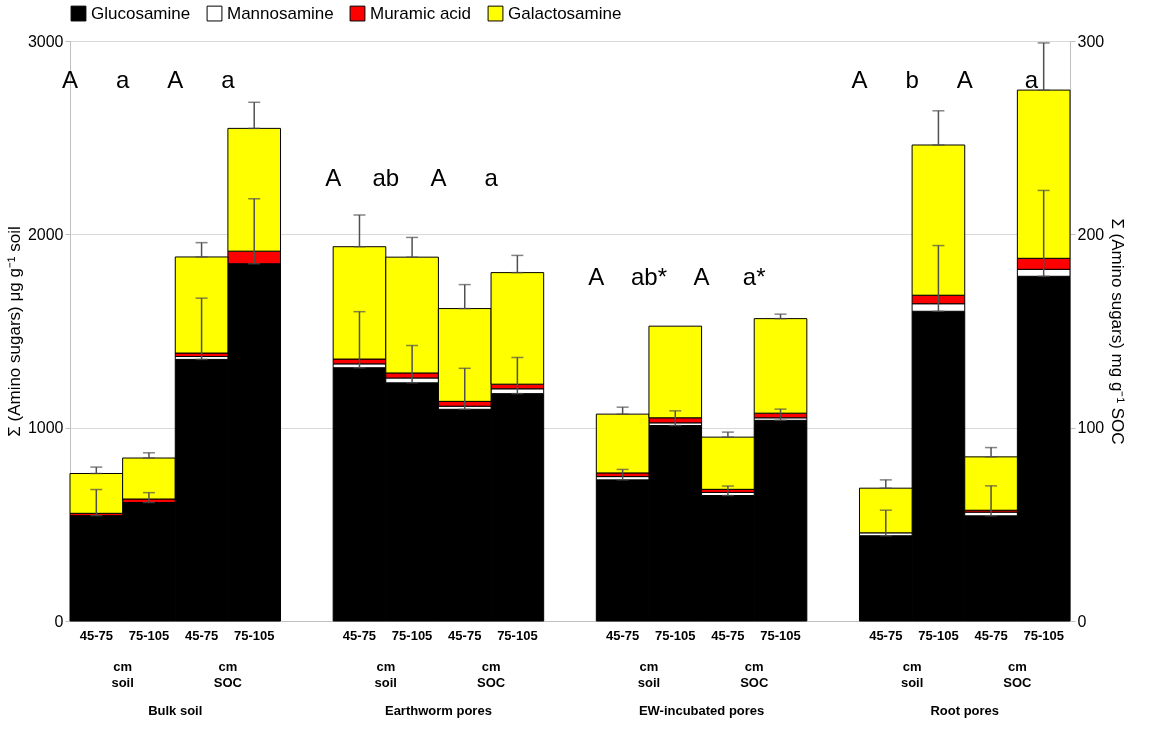  What do you see at coordinates (14, 331) in the screenshot?
I see `y-axis-title: Σ (Amino sugars) μg g⁻¹ soil` at bounding box center [14, 331].